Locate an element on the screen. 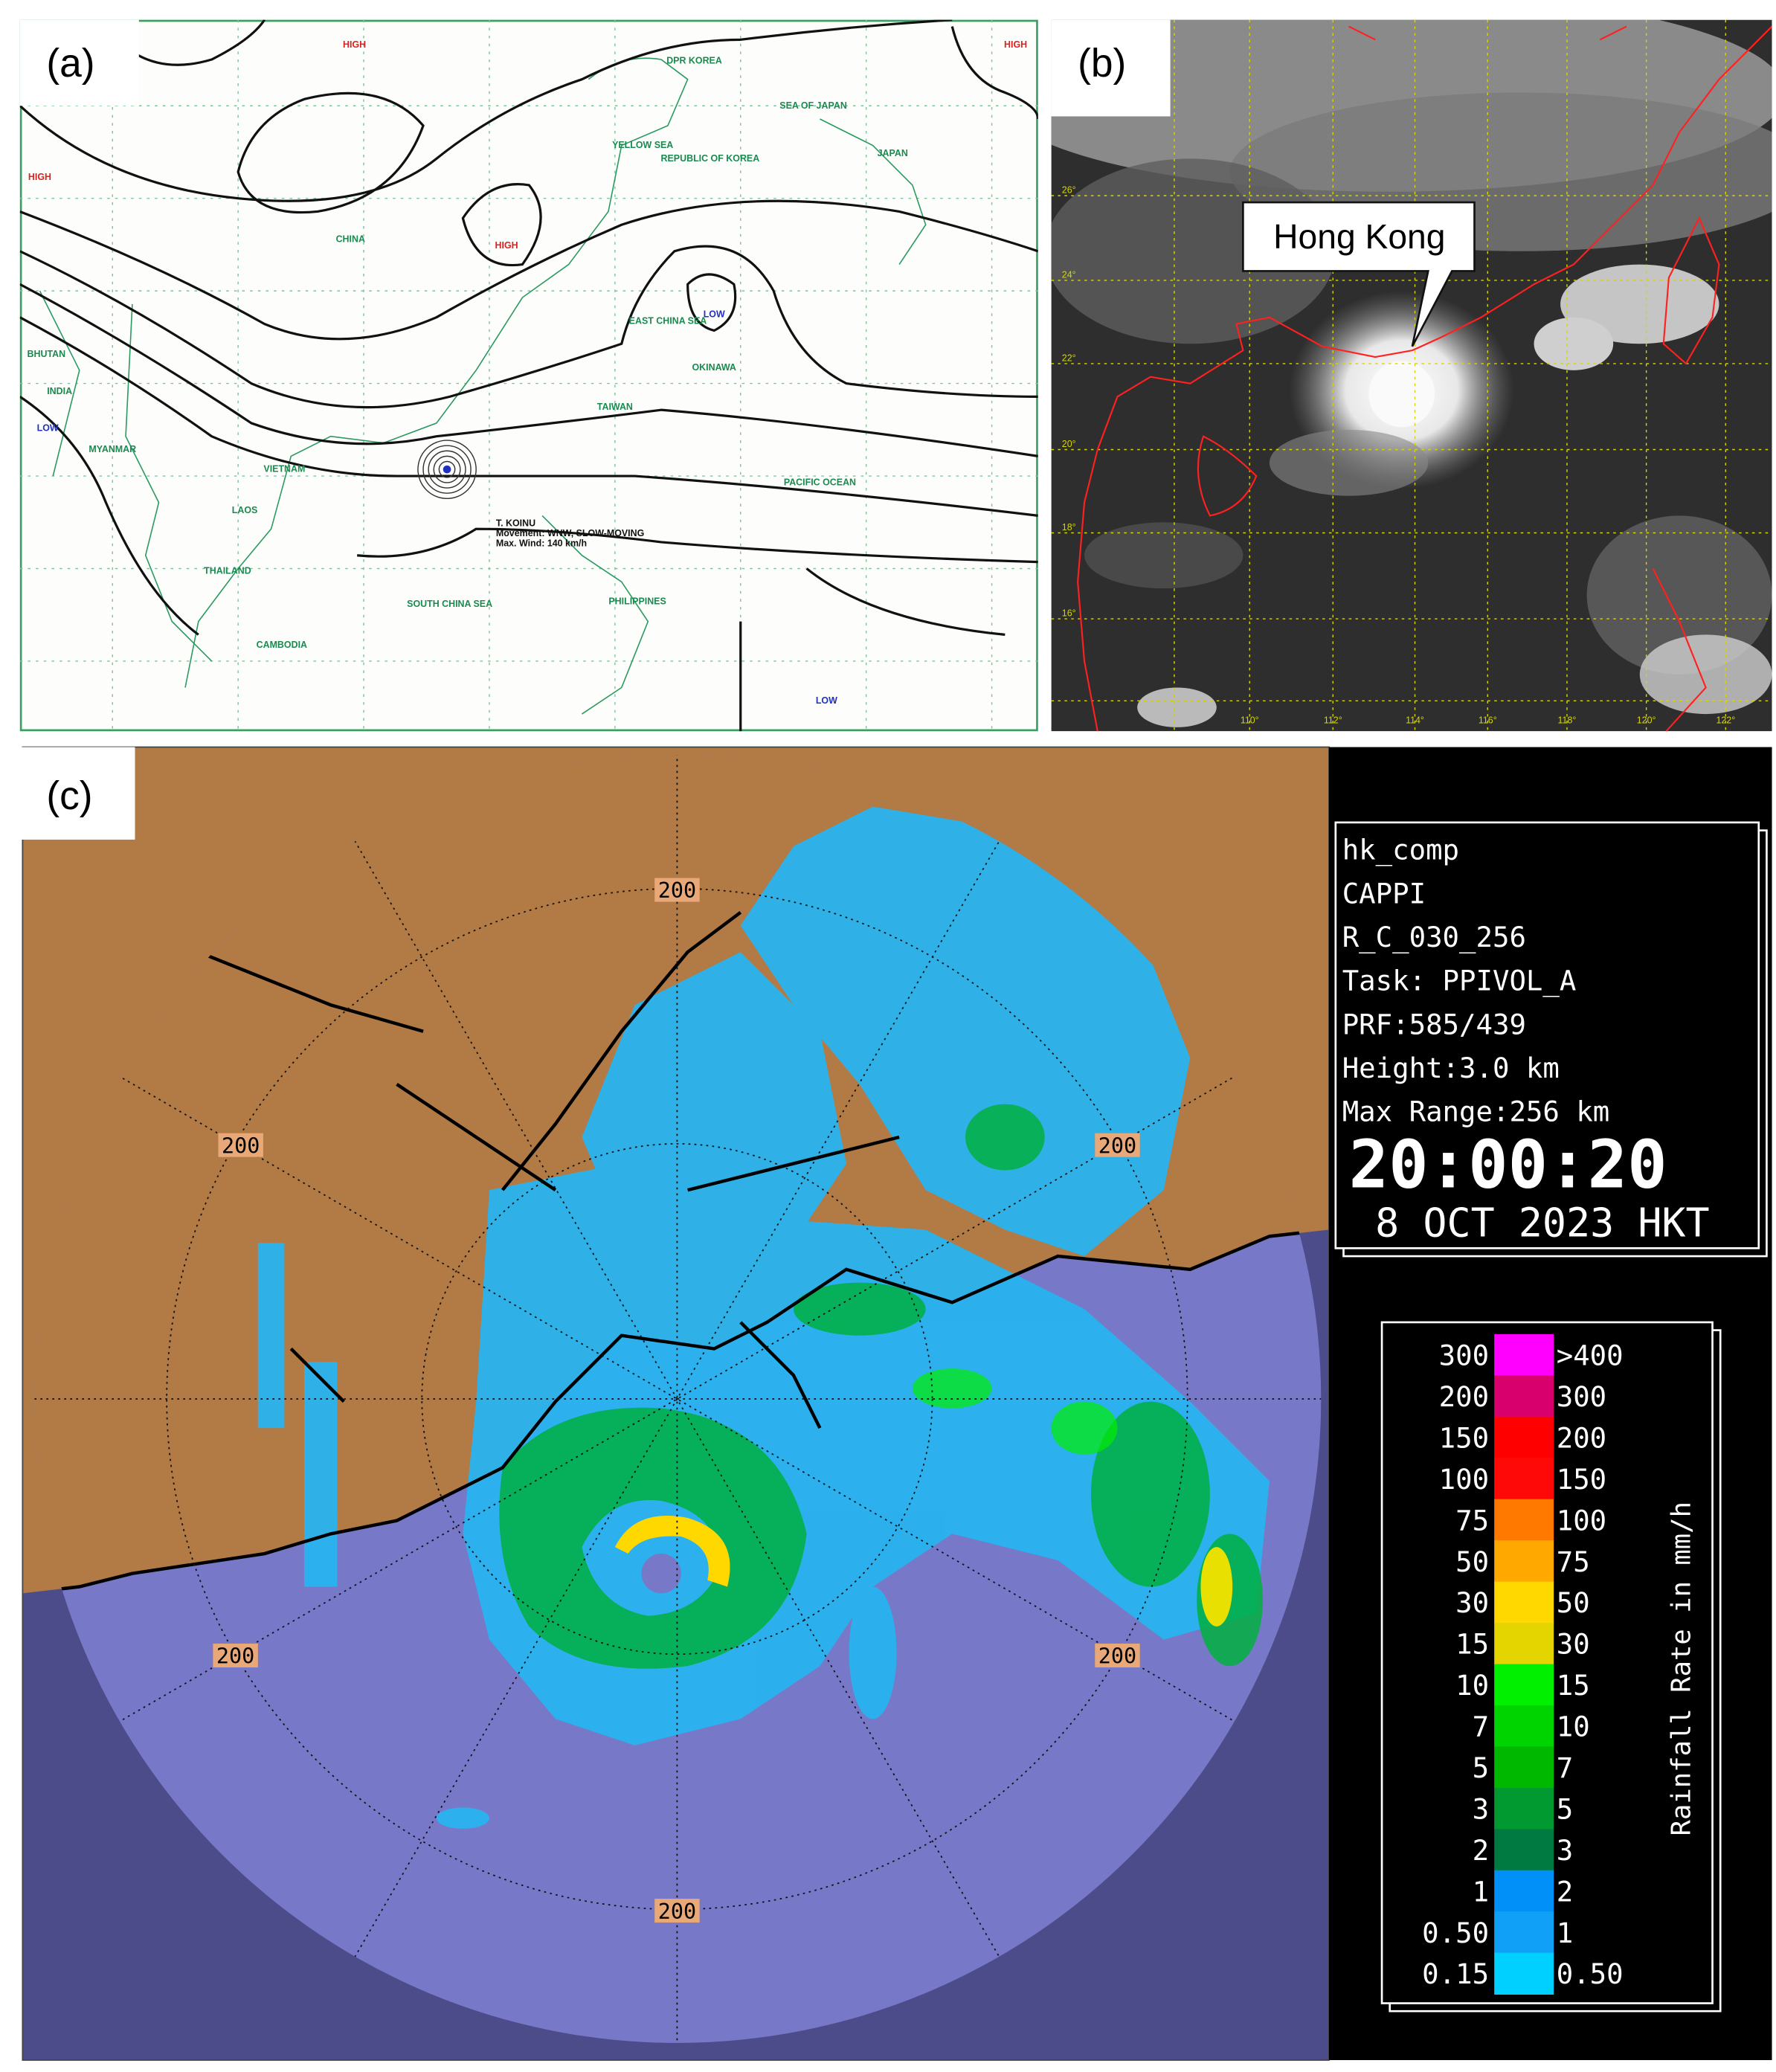  place-label: DPR KOREA is located at coordinates (694, 60).